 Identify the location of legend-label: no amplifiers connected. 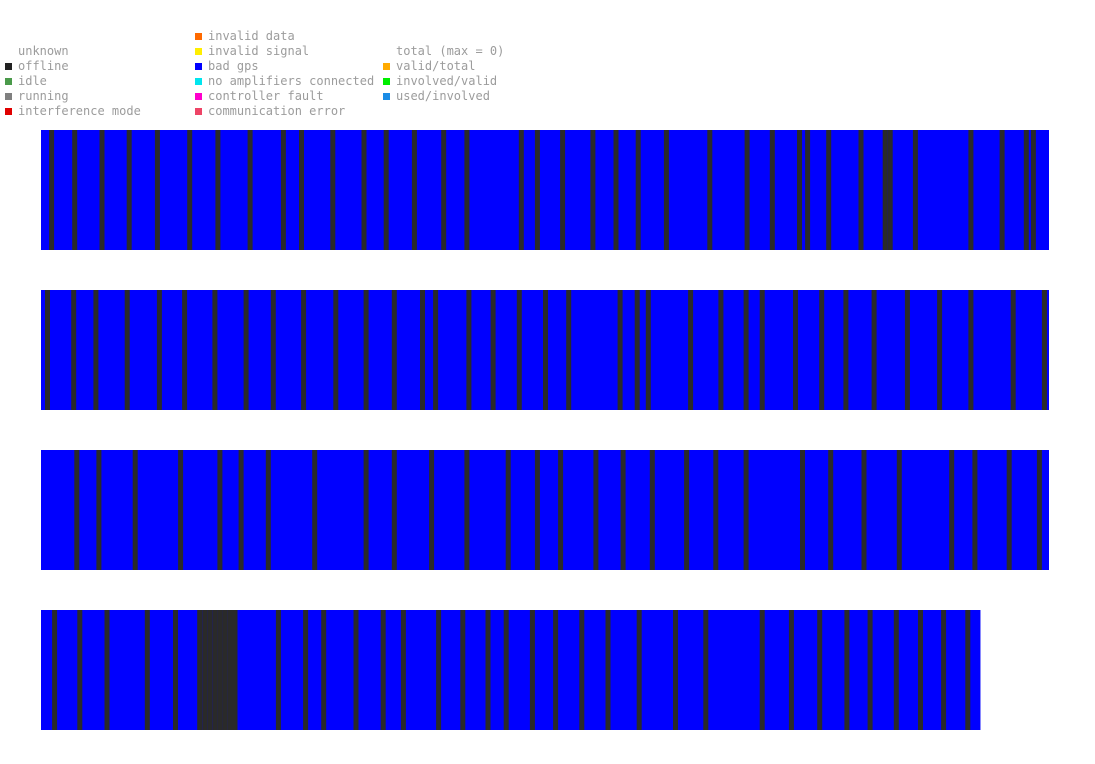
(291, 81).